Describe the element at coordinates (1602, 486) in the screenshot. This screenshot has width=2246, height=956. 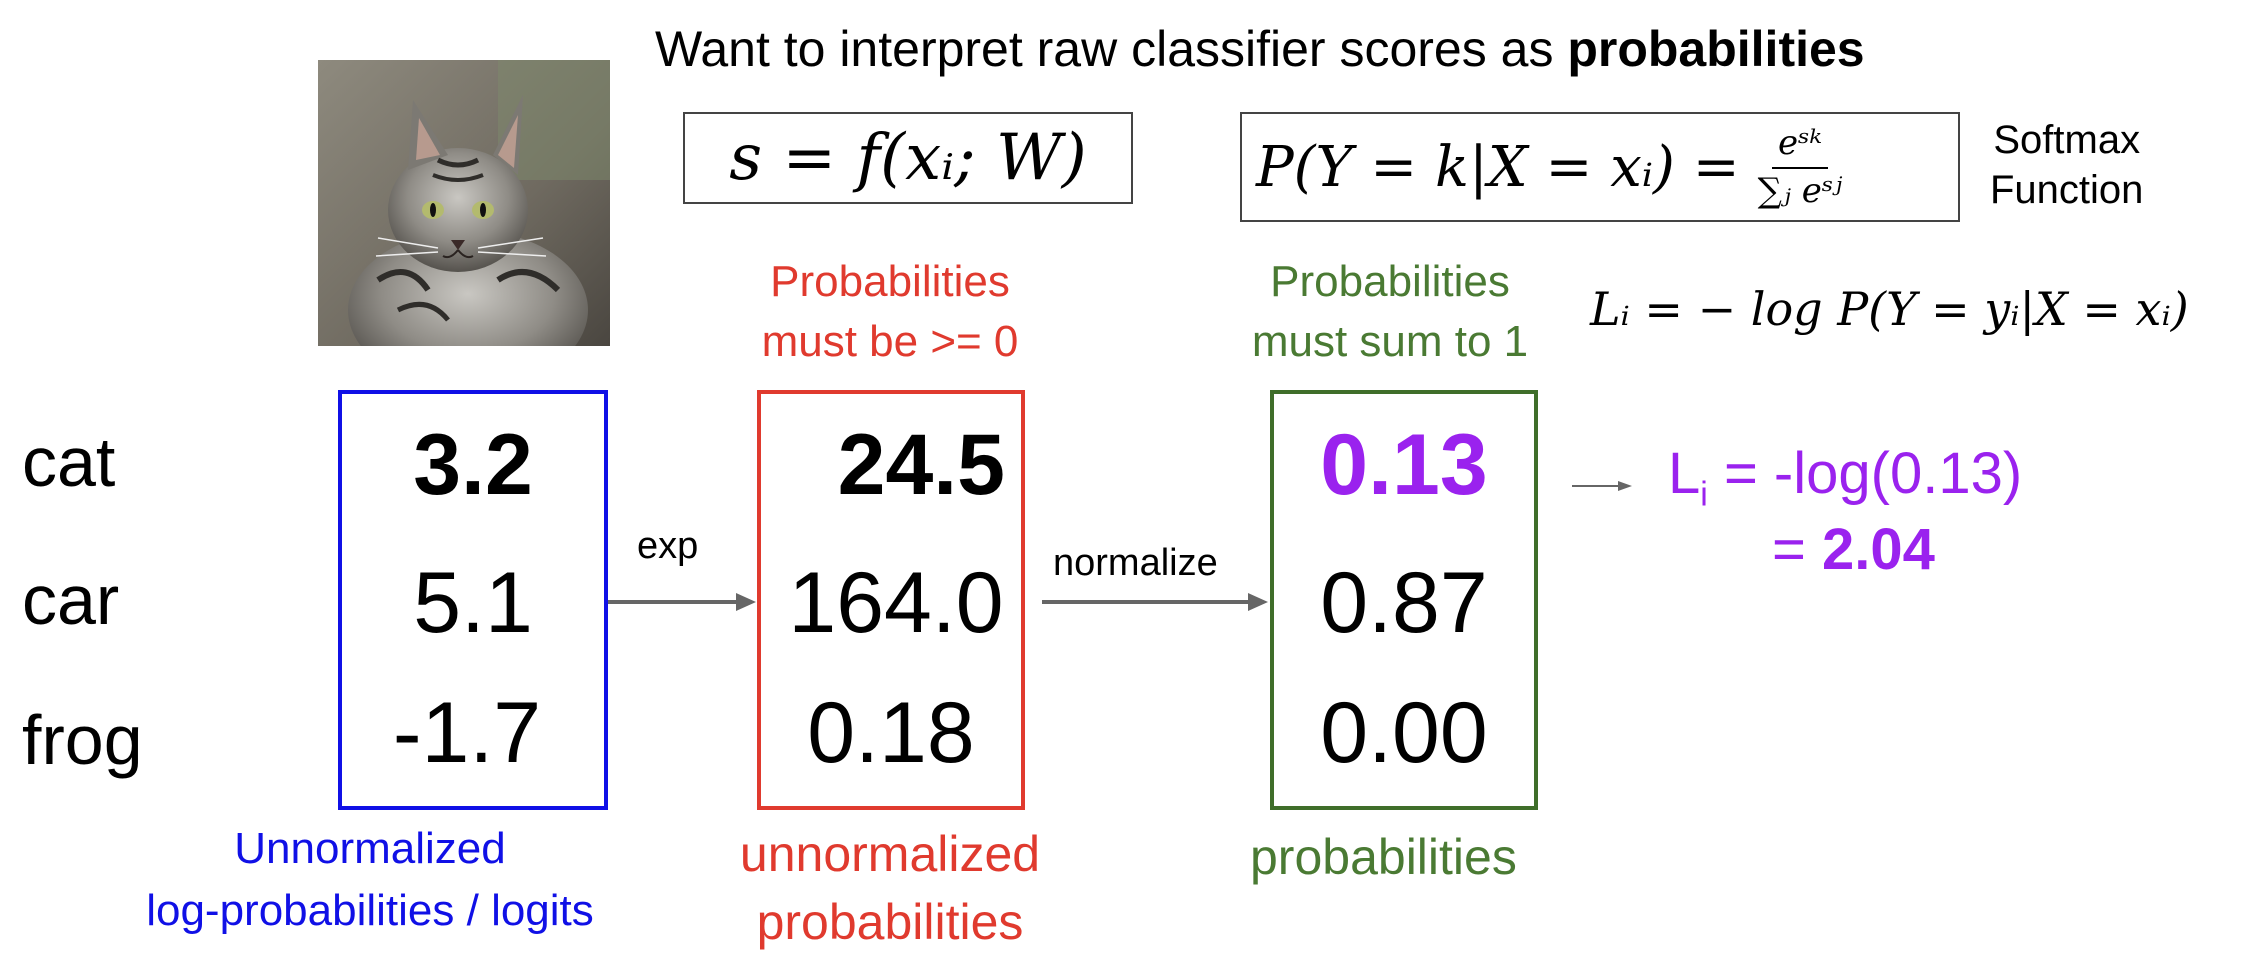
I see `loss-arrow` at that location.